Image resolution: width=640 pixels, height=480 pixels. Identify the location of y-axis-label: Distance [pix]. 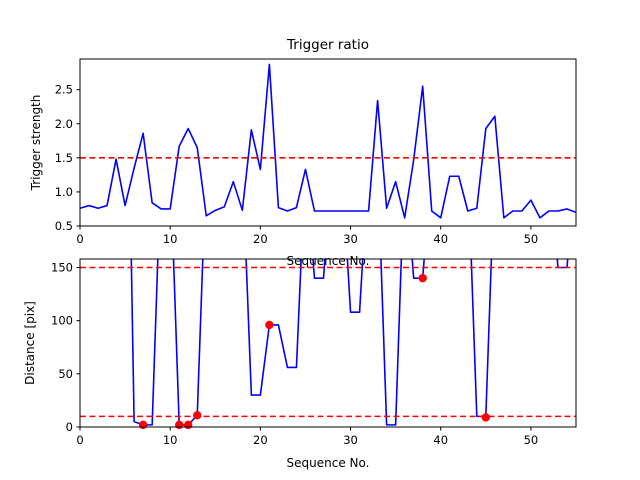
(30, 343).